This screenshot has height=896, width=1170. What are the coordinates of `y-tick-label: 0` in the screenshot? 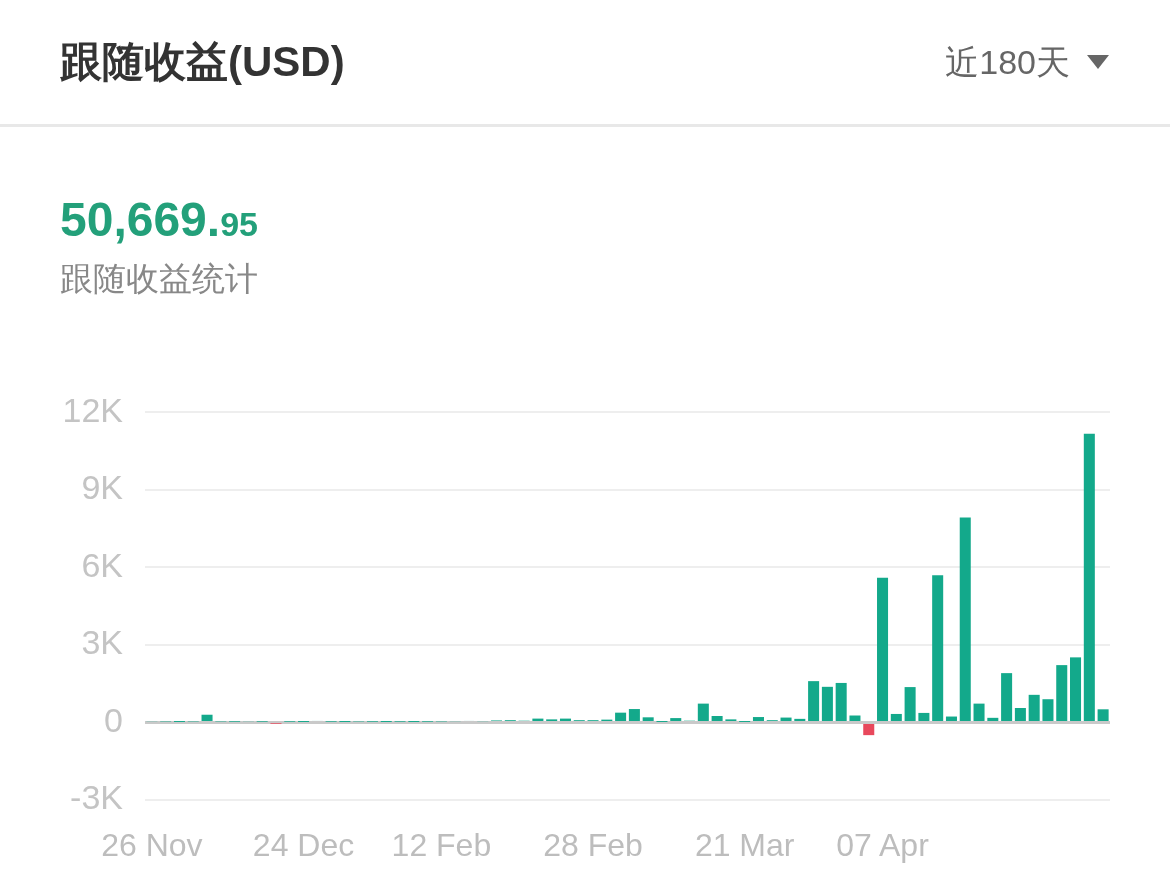 It's located at (113, 719).